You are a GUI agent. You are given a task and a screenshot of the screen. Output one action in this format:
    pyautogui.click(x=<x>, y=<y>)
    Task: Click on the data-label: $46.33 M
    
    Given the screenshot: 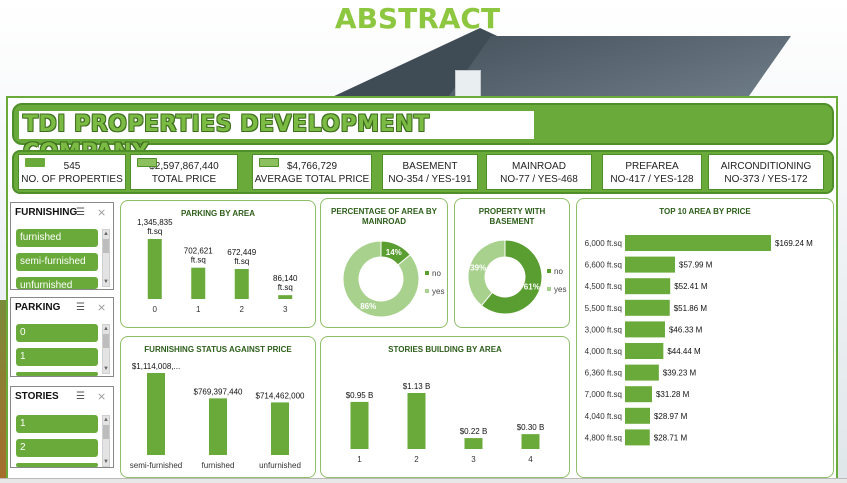 What is the action you would take?
    pyautogui.click(x=686, y=329)
    